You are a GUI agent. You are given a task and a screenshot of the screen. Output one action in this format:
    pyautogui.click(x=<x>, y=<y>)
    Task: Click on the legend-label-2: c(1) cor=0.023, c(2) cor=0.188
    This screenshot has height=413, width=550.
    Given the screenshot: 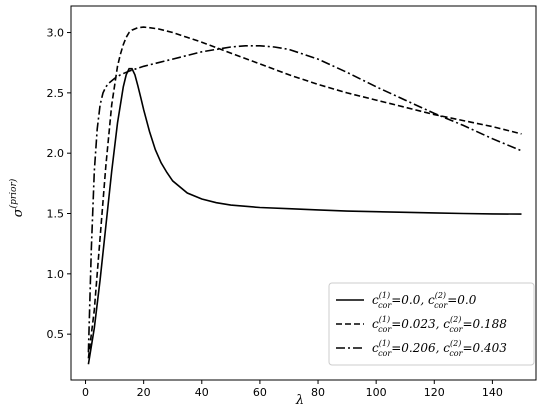 What is the action you would take?
    pyautogui.click(x=439, y=324)
    